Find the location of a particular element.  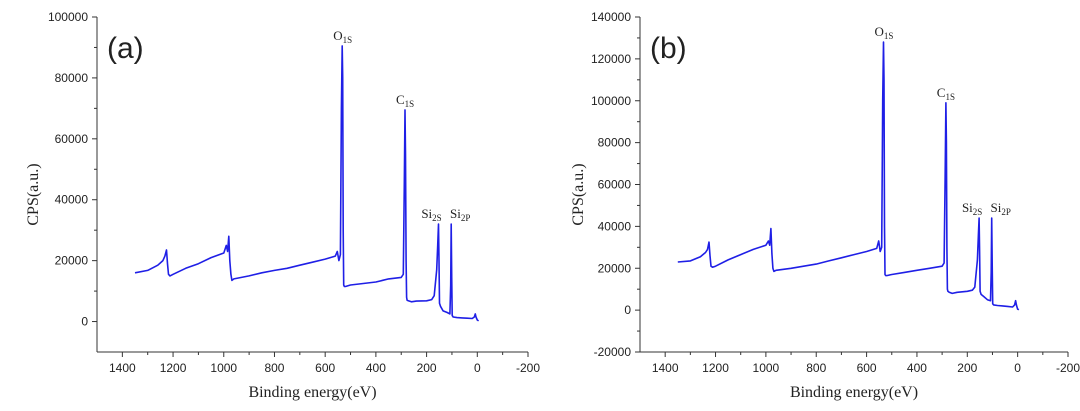

y-tick-label: -20000 is located at coordinates (613, 352).